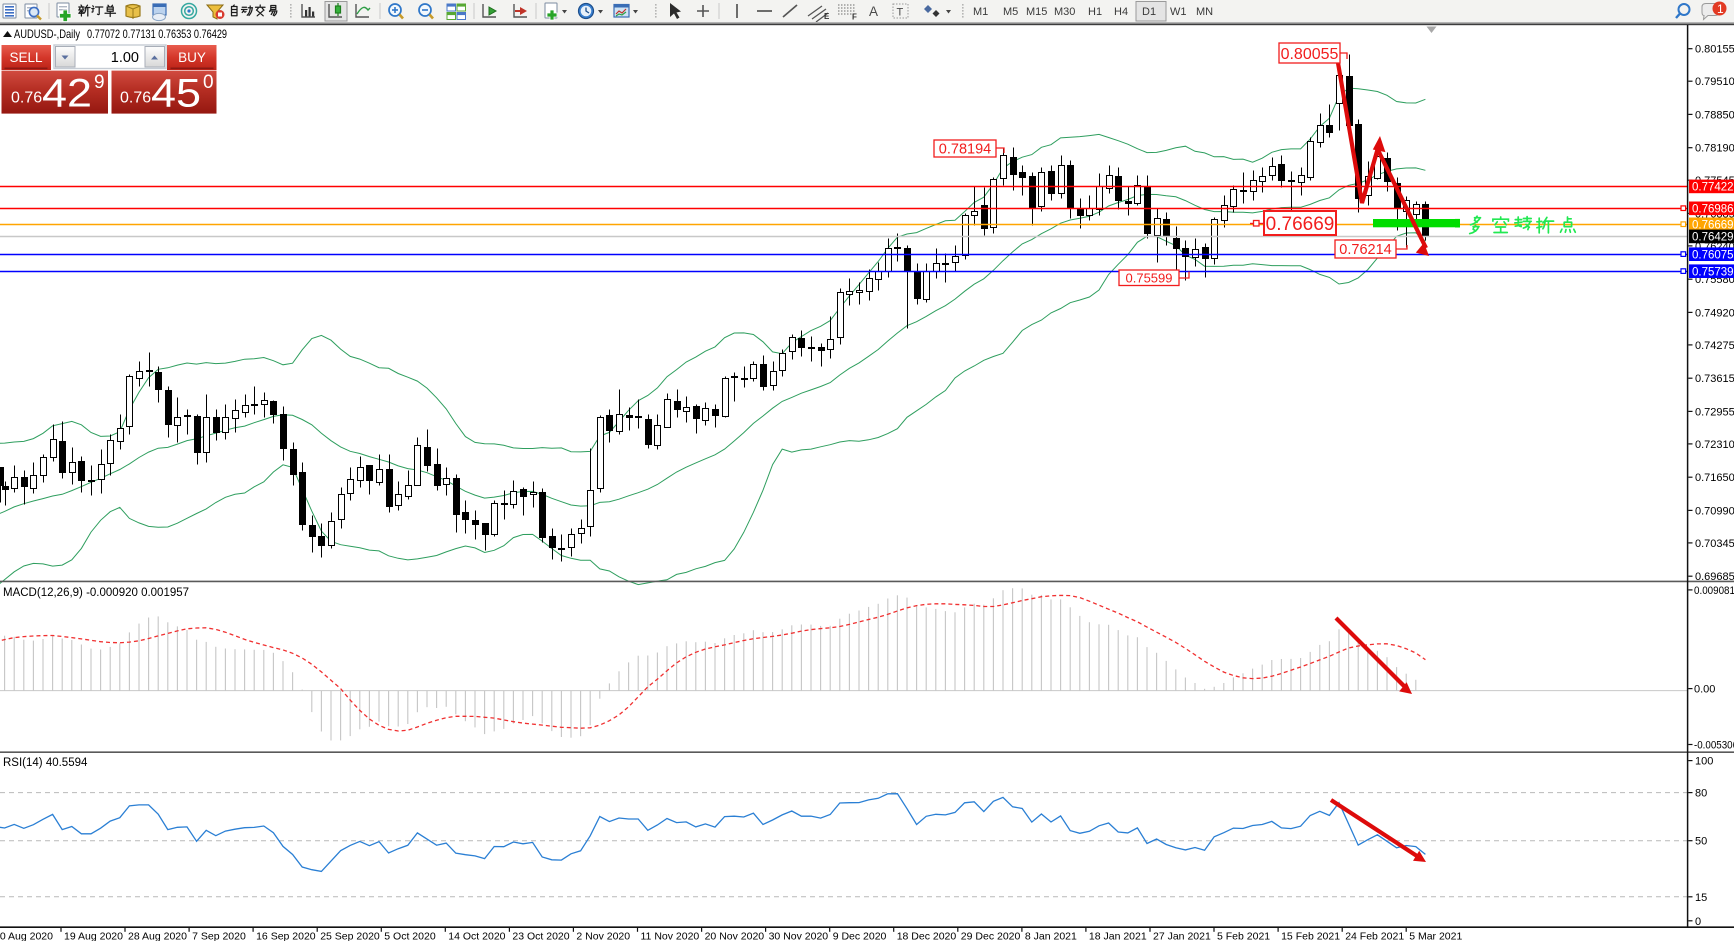  What do you see at coordinates (1182, 936) in the screenshot?
I see `svg-text: 27 Jan 2021` at bounding box center [1182, 936].